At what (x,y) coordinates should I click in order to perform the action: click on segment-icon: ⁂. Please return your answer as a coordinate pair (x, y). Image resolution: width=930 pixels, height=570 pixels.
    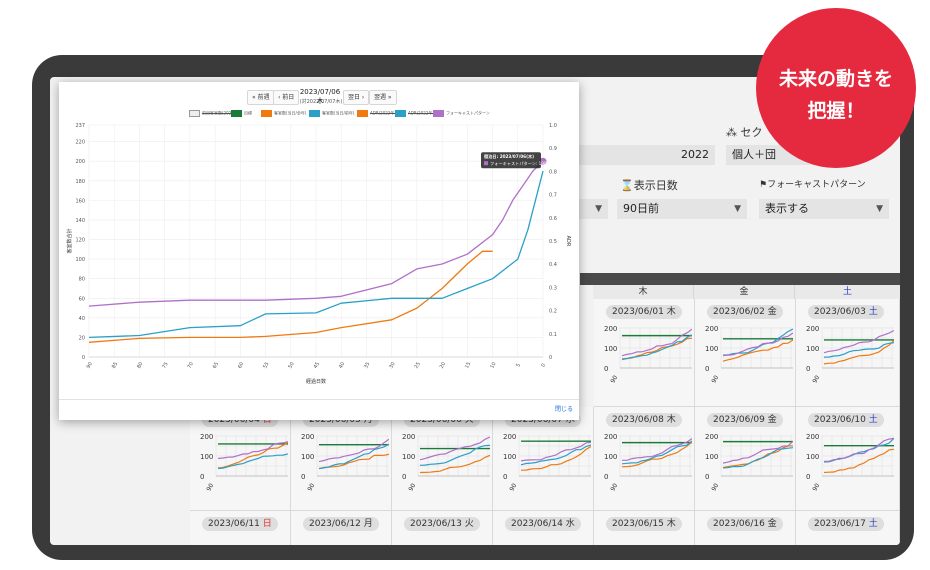
    Looking at the image, I should click on (731, 132).